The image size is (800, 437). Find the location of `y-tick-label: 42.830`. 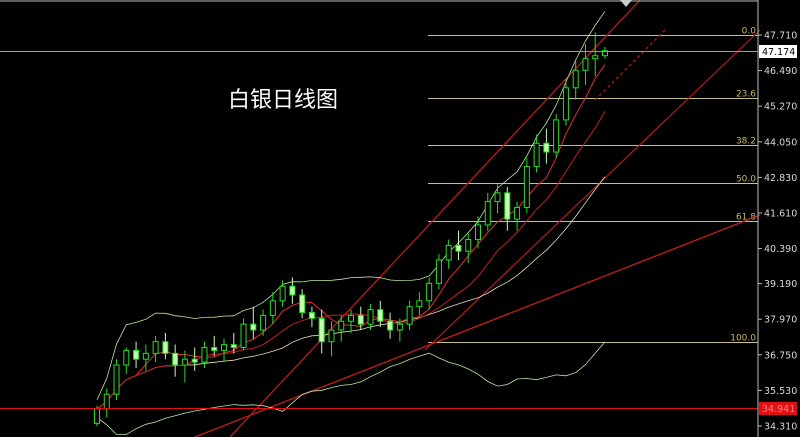

y-tick-label: 42.830 is located at coordinates (780, 178).